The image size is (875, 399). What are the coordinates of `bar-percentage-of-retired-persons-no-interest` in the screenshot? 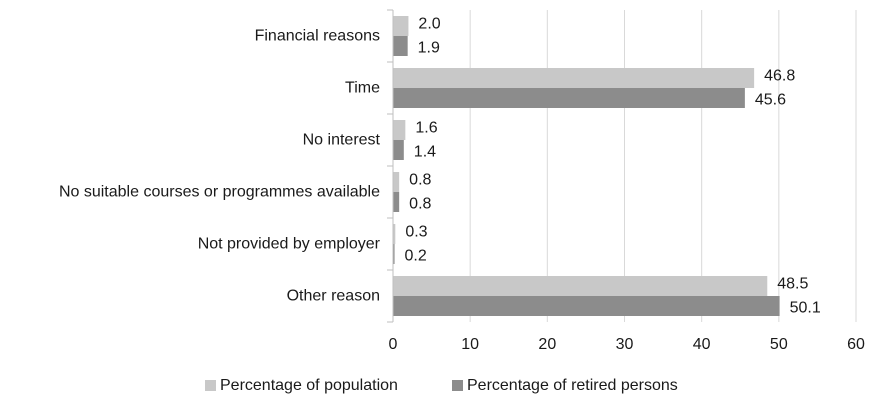 It's located at (398, 150).